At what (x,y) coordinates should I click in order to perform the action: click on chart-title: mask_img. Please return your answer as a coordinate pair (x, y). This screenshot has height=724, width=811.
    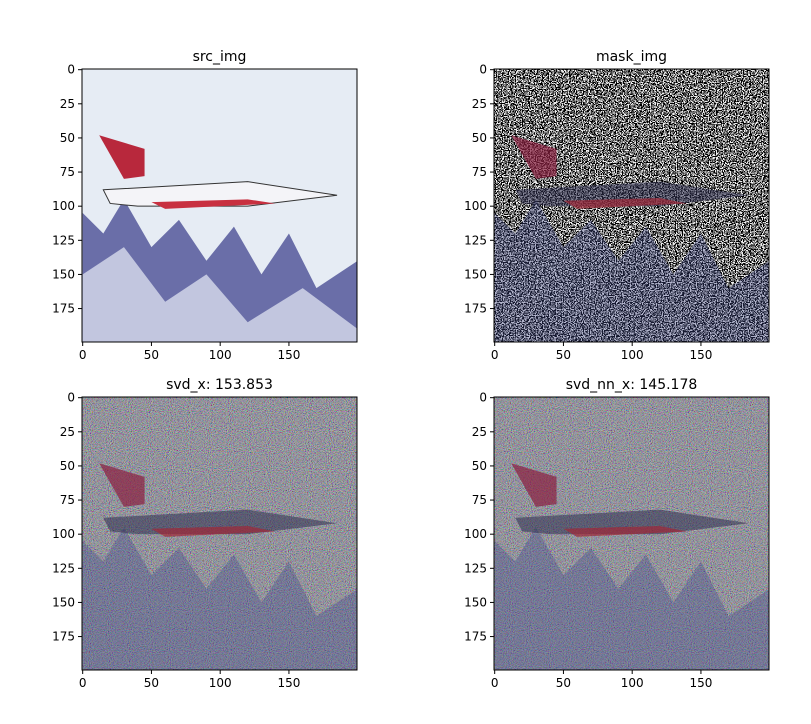
    Looking at the image, I should click on (631, 57).